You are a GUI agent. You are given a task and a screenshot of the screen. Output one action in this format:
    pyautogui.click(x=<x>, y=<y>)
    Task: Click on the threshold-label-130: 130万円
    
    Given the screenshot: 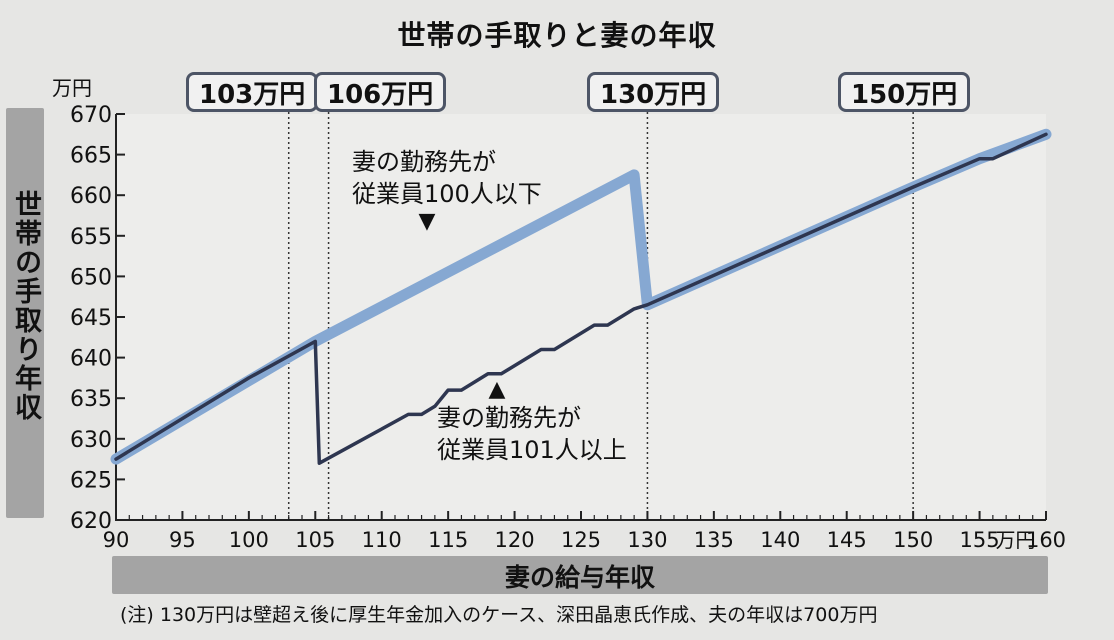 What is the action you would take?
    pyautogui.click(x=653, y=92)
    